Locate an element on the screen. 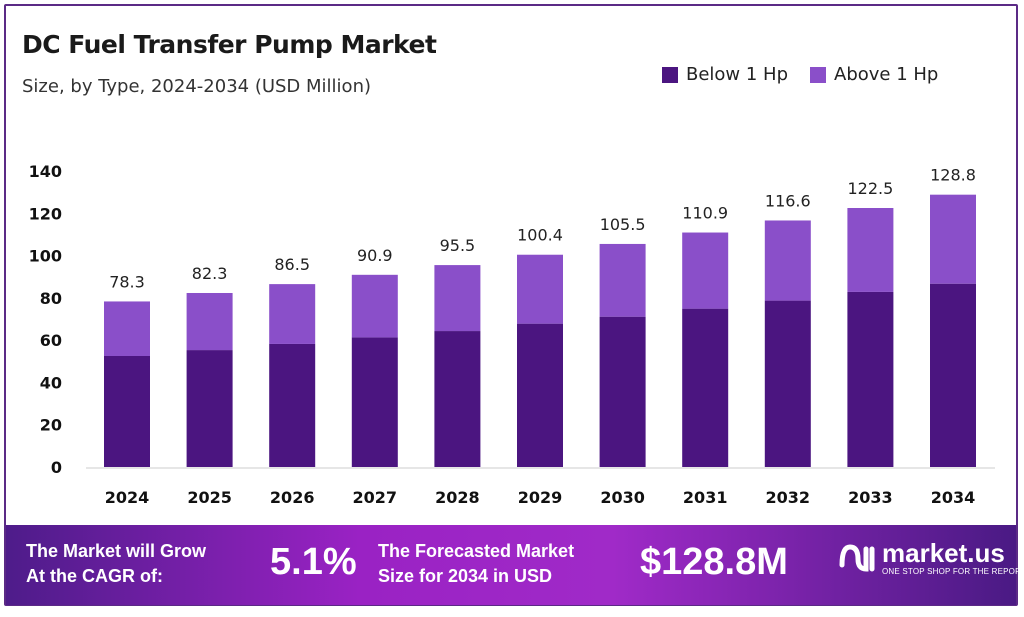 This screenshot has width=1024, height=617. x-tick-label: 2033 is located at coordinates (870, 497).